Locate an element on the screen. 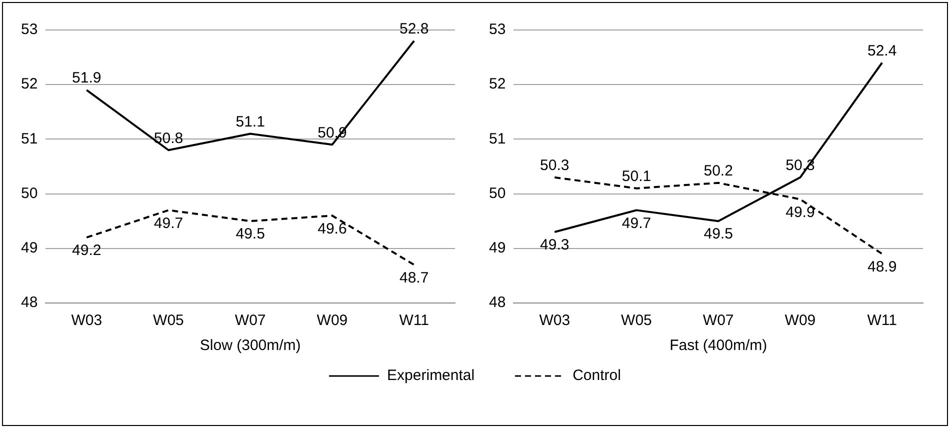  data-label: 50.1 is located at coordinates (637, 176).